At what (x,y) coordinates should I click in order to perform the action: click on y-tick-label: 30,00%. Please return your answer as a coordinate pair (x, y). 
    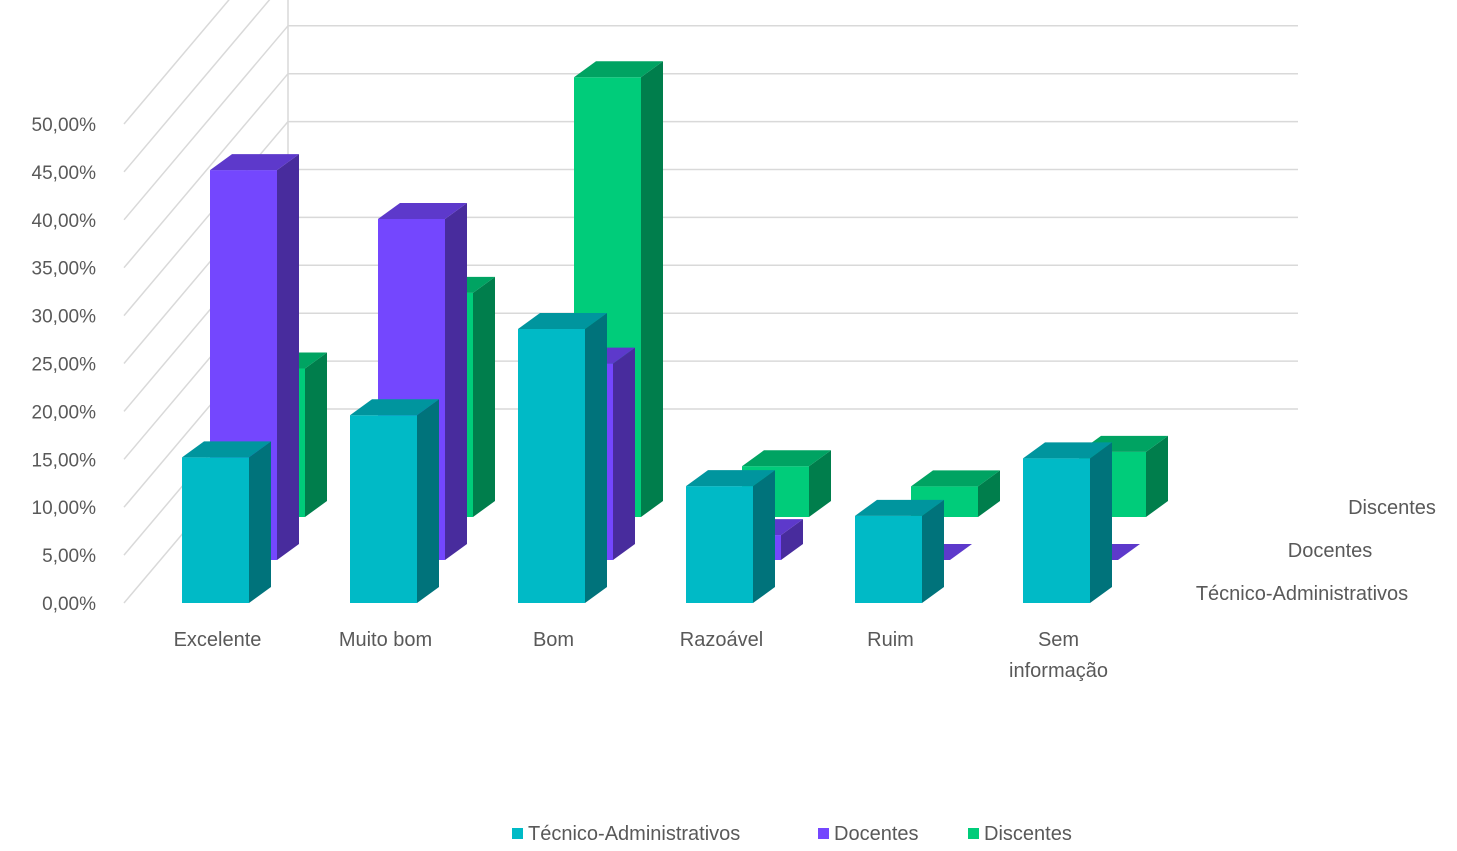
    Looking at the image, I should click on (64, 317).